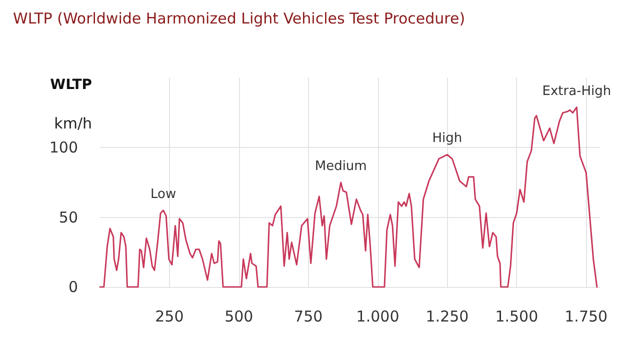  Describe the element at coordinates (577, 91) in the screenshot. I see `annotation: Extra-High` at that location.